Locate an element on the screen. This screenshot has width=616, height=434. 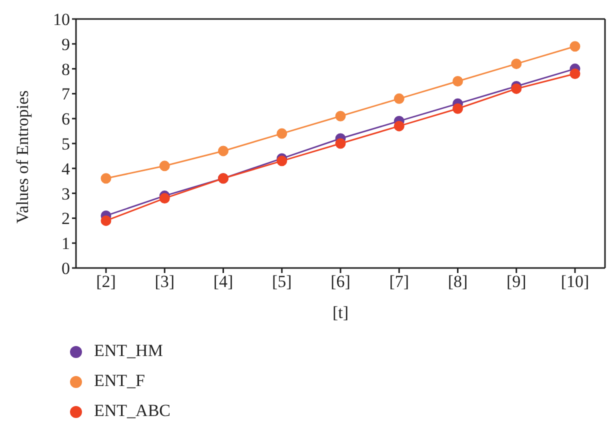
x-tick-label: [3] is located at coordinates (164, 282).